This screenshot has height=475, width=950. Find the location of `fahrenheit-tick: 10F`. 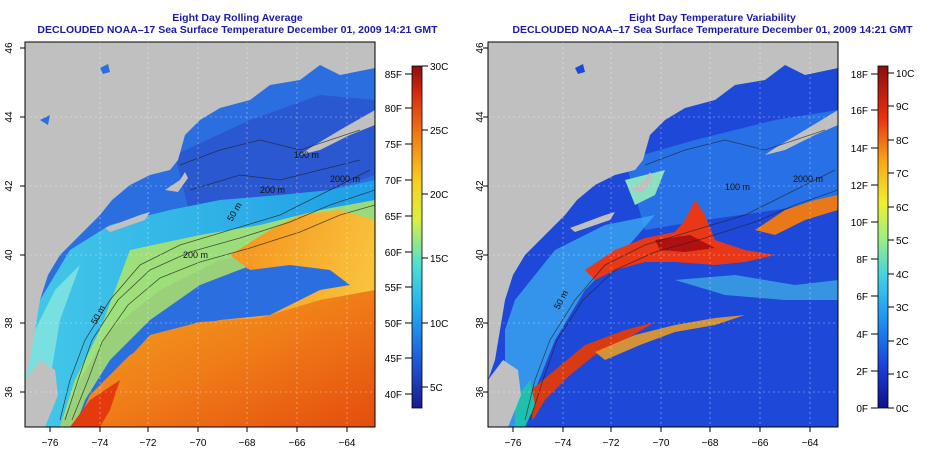

fahrenheit-tick: 10F is located at coordinates (859, 223).